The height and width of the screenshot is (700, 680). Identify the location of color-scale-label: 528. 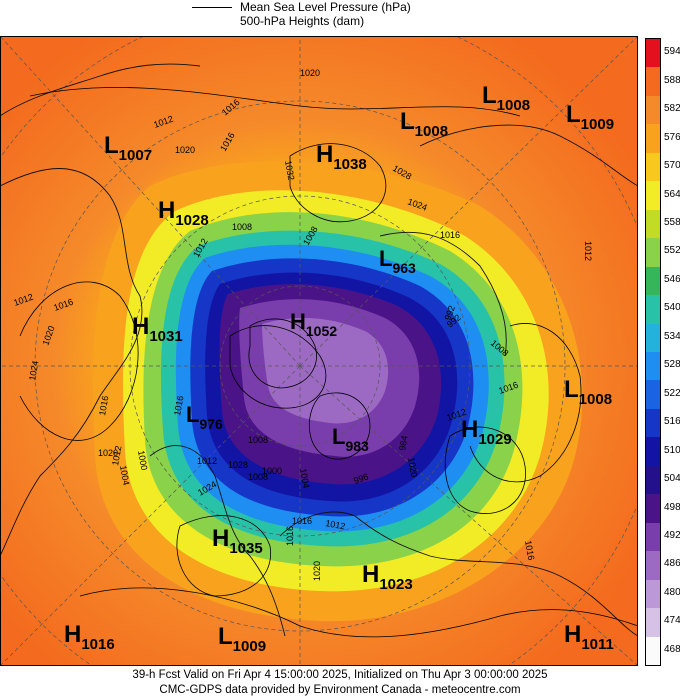
(672, 365).